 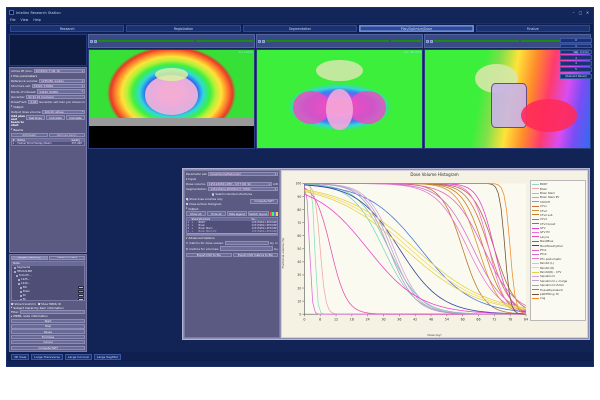 I want to click on add-beam-button: Add beam, so click(x=29, y=135).